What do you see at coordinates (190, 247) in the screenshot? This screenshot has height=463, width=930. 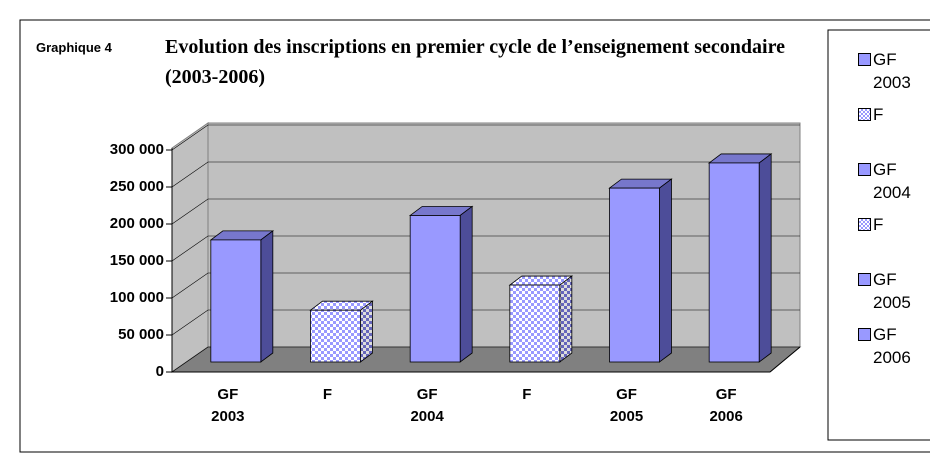 I see `side-wall` at bounding box center [190, 247].